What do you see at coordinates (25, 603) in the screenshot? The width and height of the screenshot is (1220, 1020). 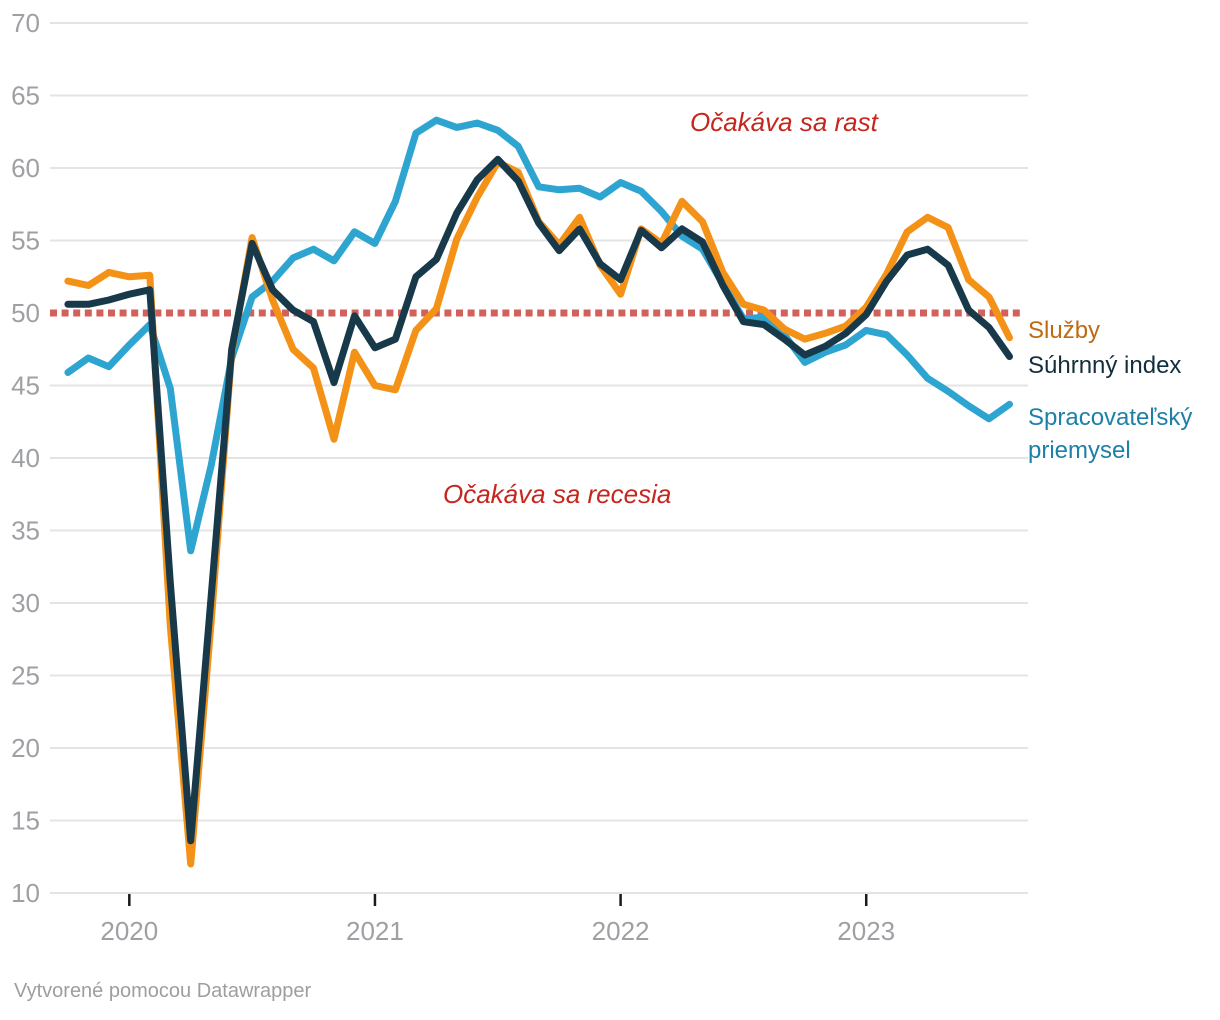 I see `y-tick-label: 30` at bounding box center [25, 603].